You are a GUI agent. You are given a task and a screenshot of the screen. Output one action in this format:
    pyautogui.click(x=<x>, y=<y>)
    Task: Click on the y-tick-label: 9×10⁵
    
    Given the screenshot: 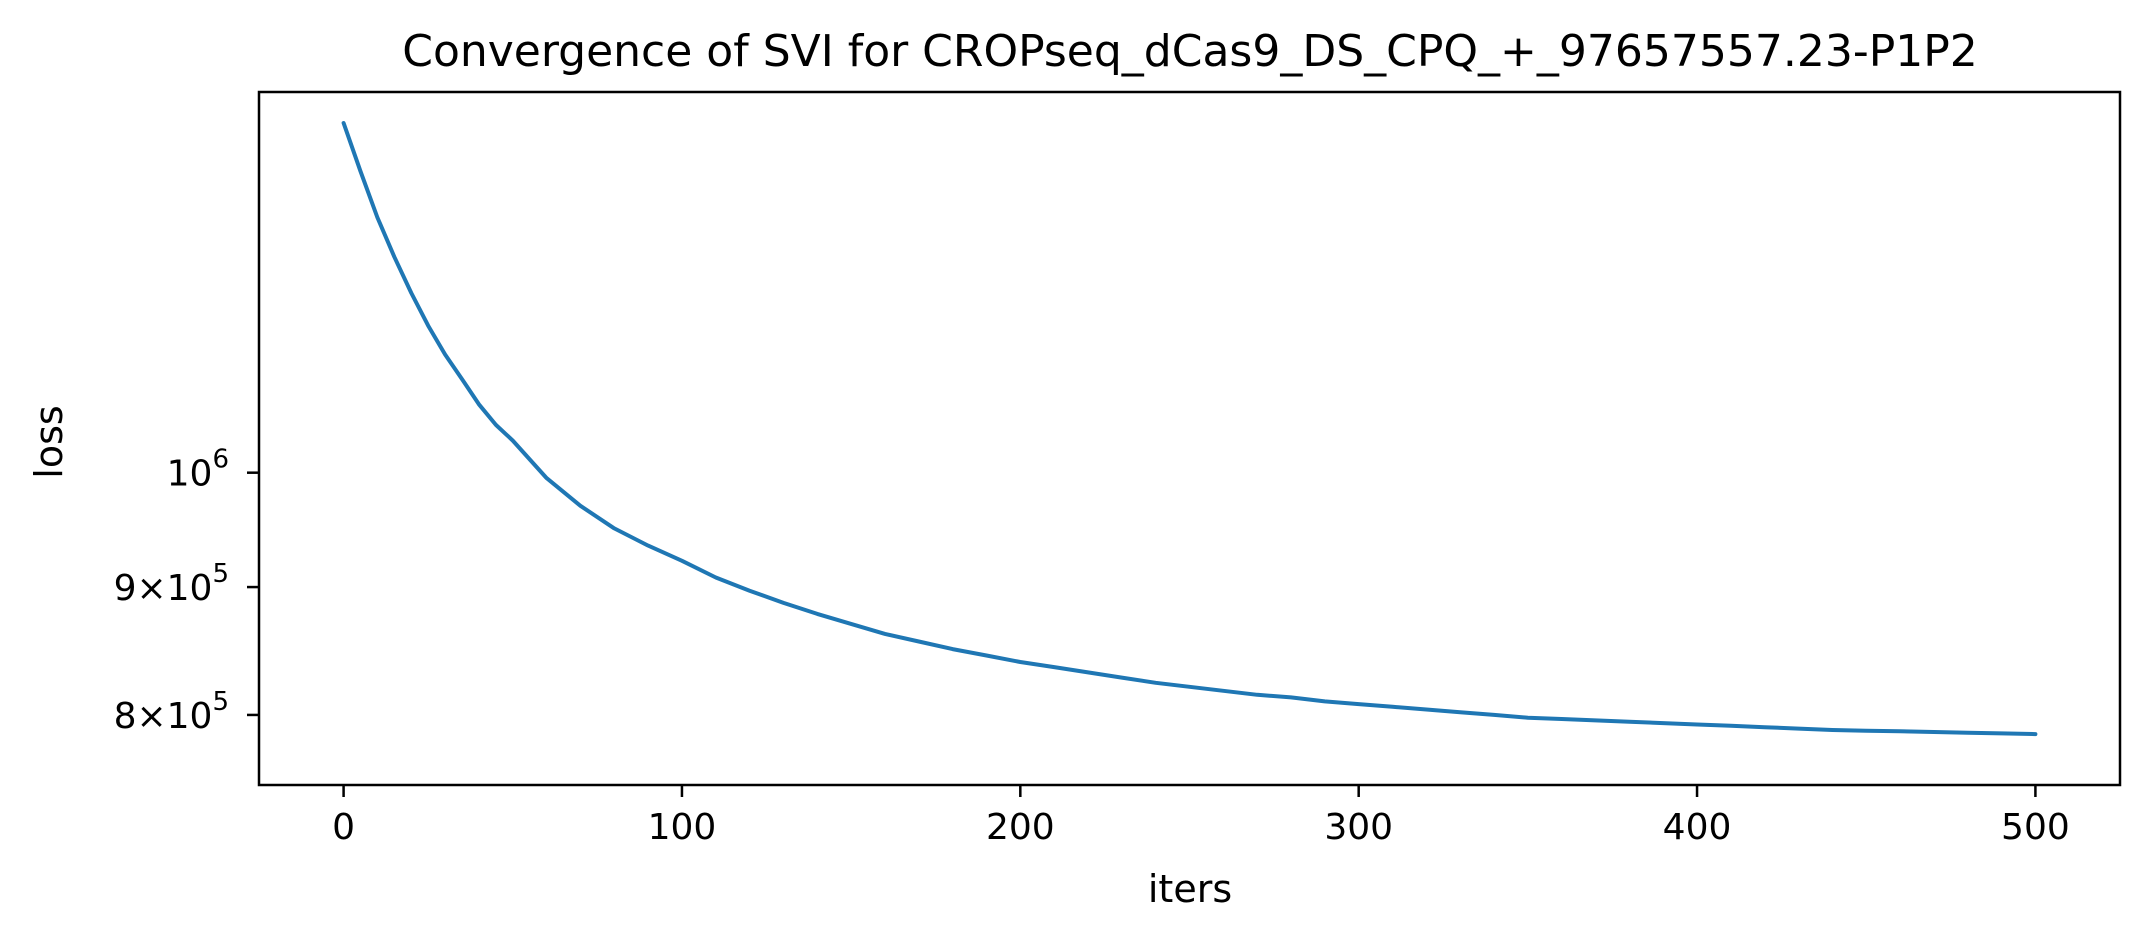 What is the action you would take?
    pyautogui.click(x=171, y=584)
    